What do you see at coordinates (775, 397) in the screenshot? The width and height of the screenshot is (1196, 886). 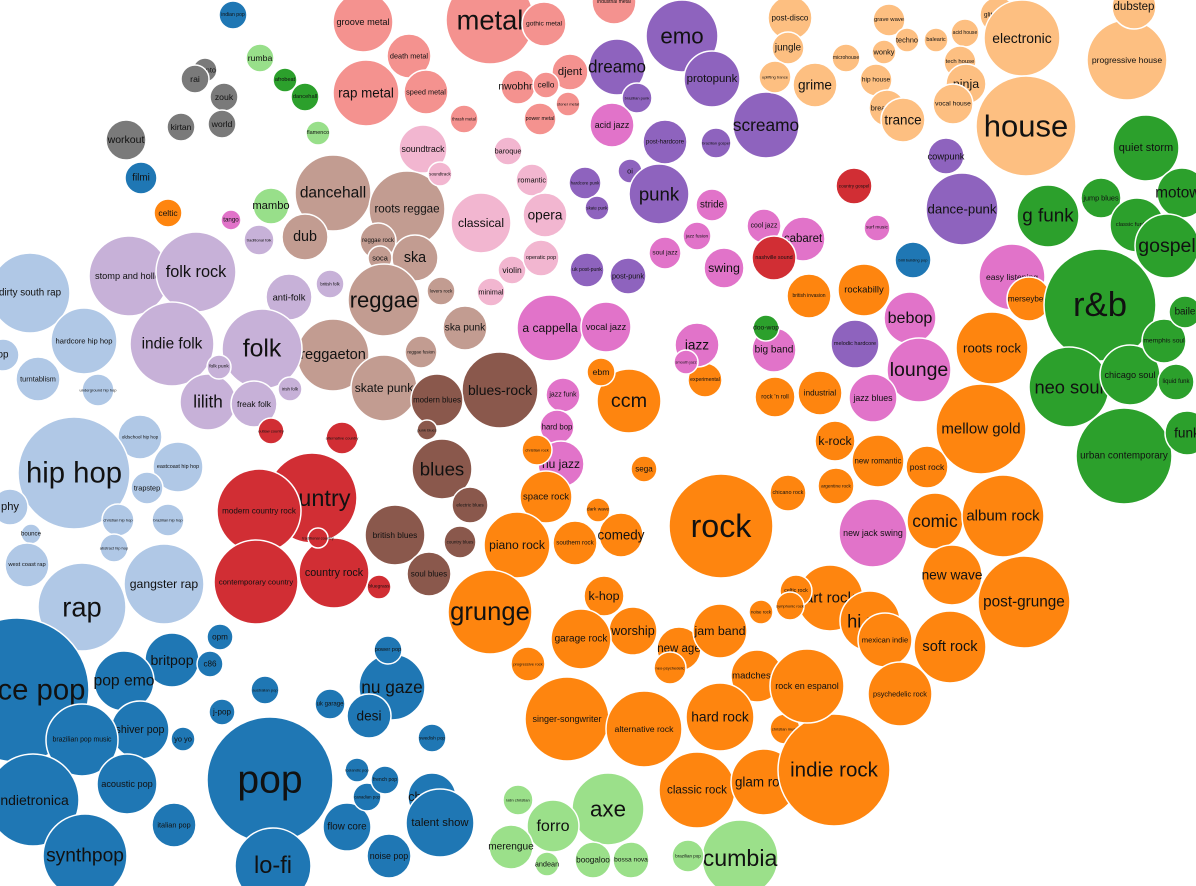 I see `genre-bubble-rock-n-roll: rock 'n roll` at bounding box center [775, 397].